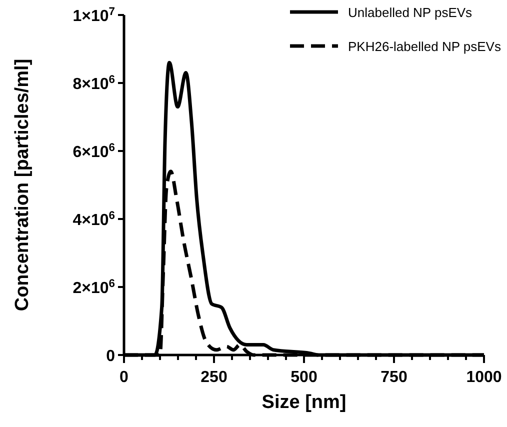 This screenshot has width=507, height=427. Describe the element at coordinates (22, 185) in the screenshot. I see `y-axis-title: Concentration [particles/ml]` at that location.